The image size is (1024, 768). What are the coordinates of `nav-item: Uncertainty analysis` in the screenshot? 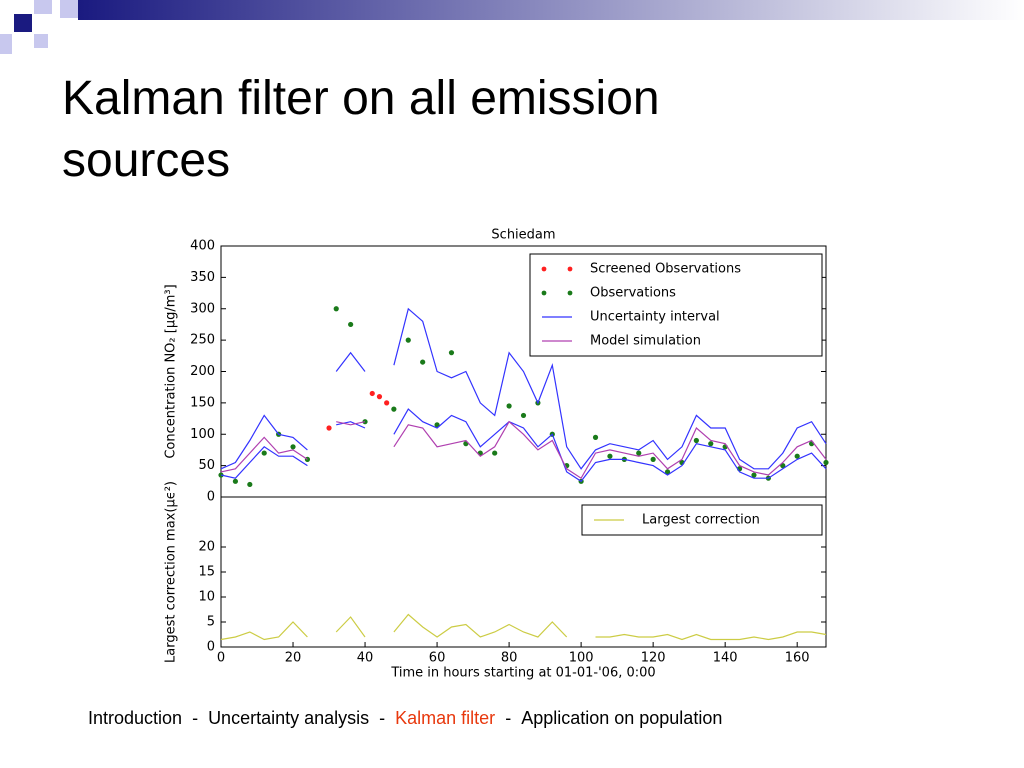 It's located at (289, 718).